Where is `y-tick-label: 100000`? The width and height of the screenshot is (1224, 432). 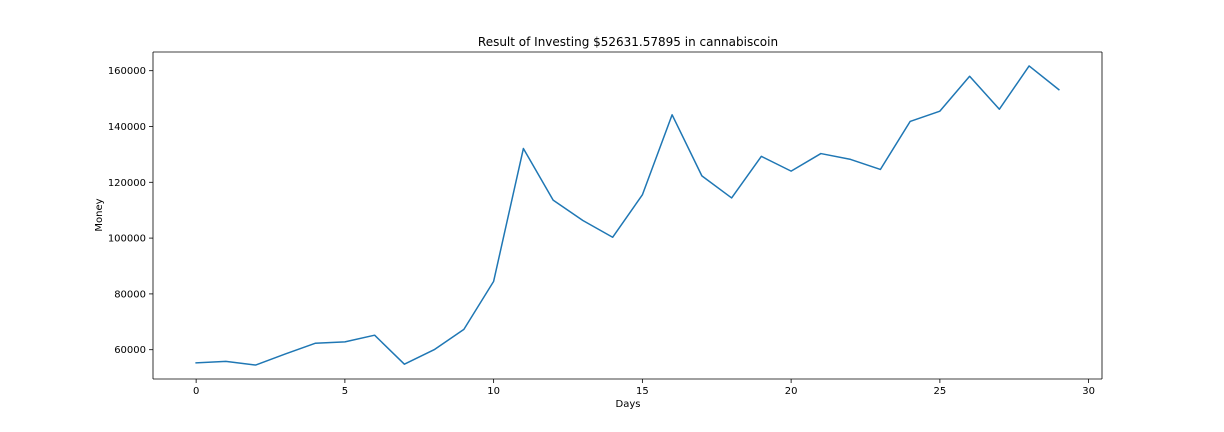
y-tick-label: 100000 is located at coordinates (127, 239).